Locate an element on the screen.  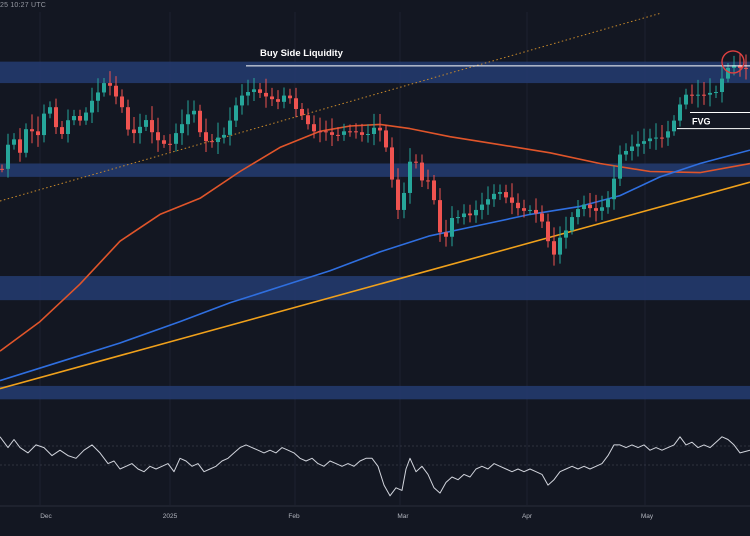
x-axis-label-may: May is located at coordinates (647, 516).